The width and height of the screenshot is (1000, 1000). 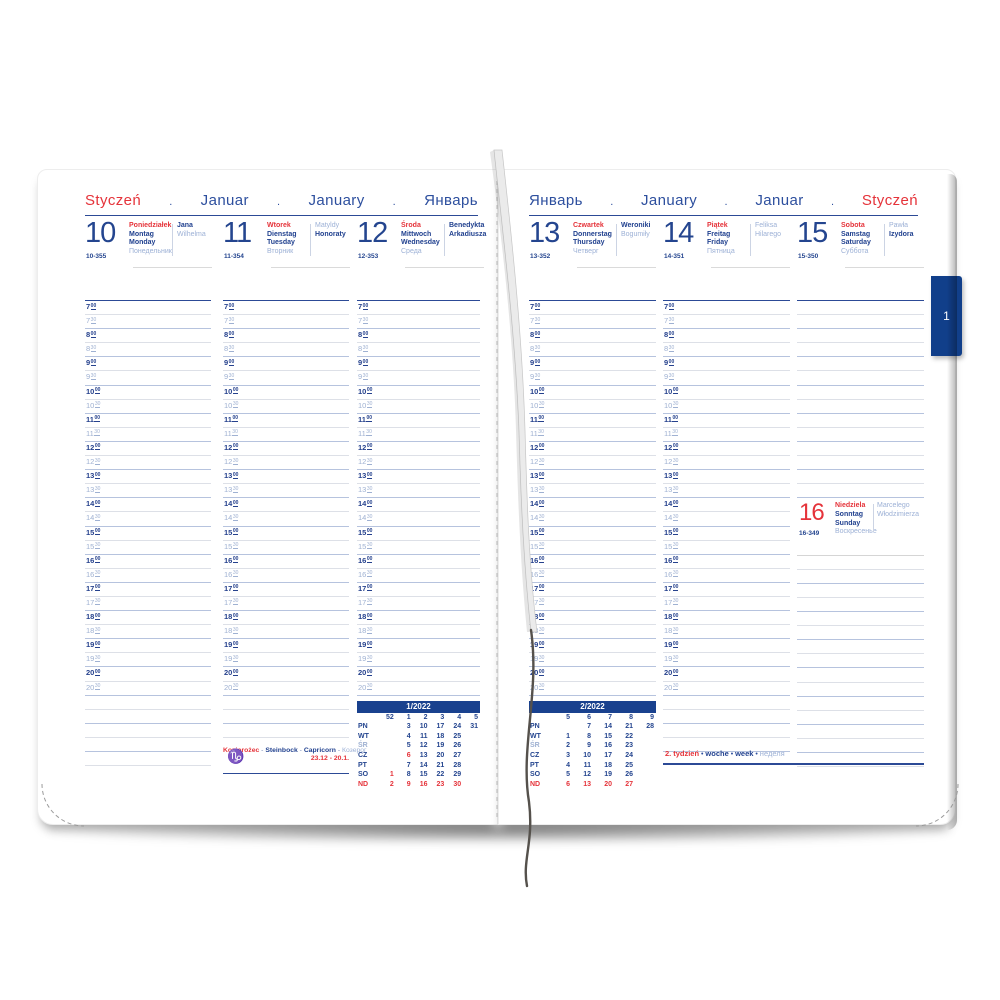 I want to click on calendar-day: 22, so click(x=440, y=775).